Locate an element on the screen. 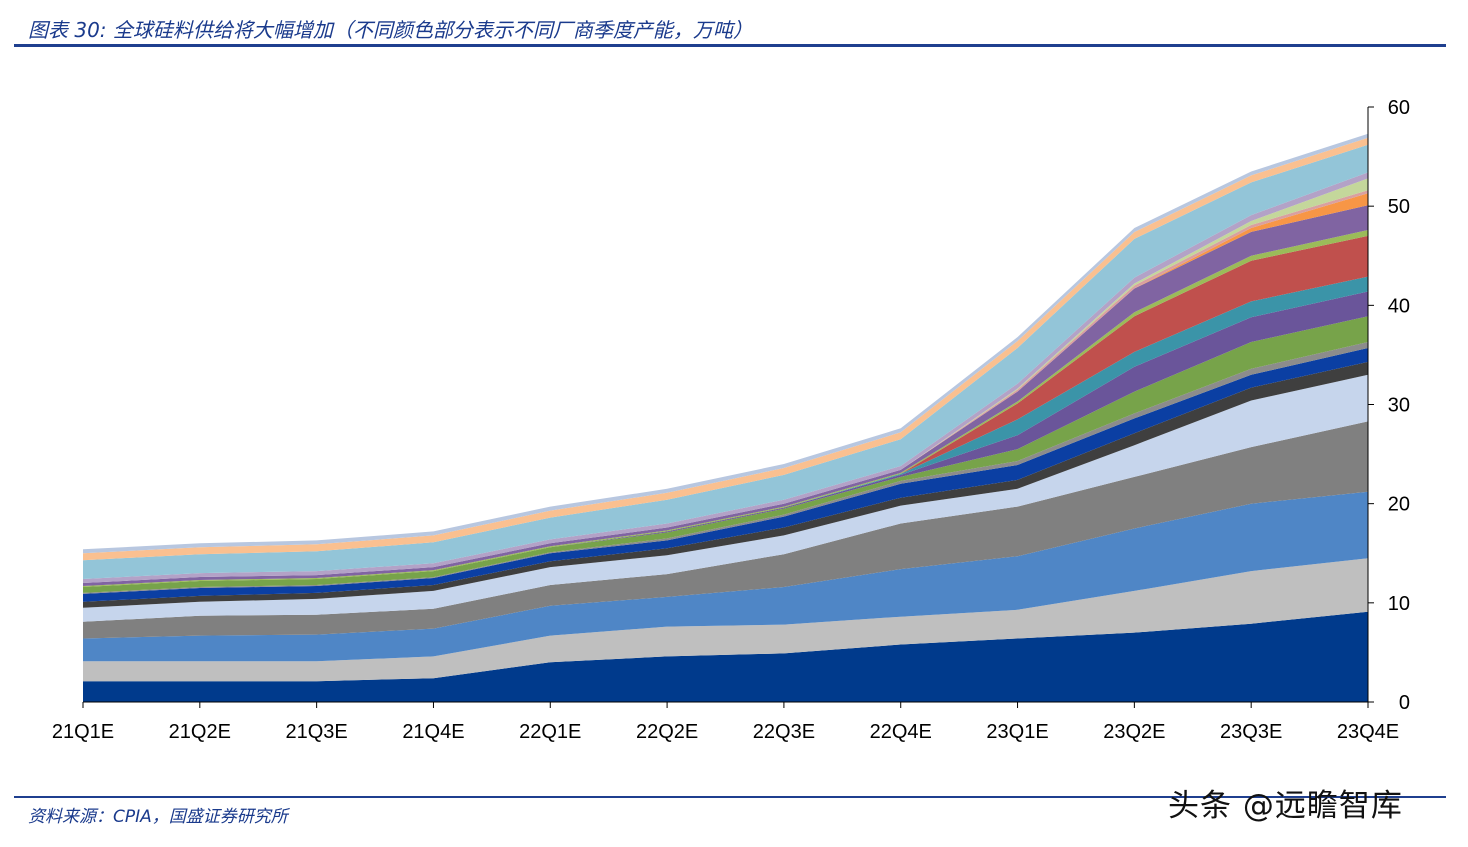 The height and width of the screenshot is (847, 1468). x-tick-label: 21Q1E is located at coordinates (83, 732).